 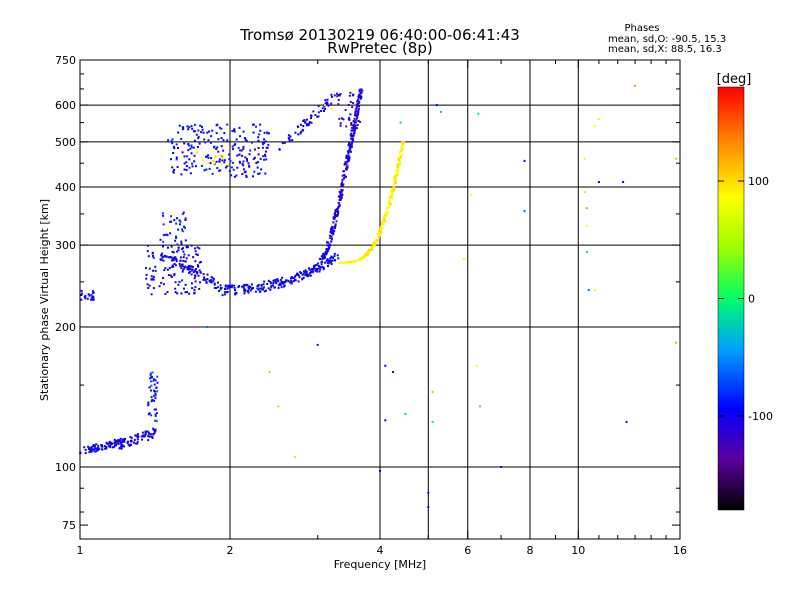 I want to click on colorbar-ticks: 100 0 -100, so click(x=745, y=299).